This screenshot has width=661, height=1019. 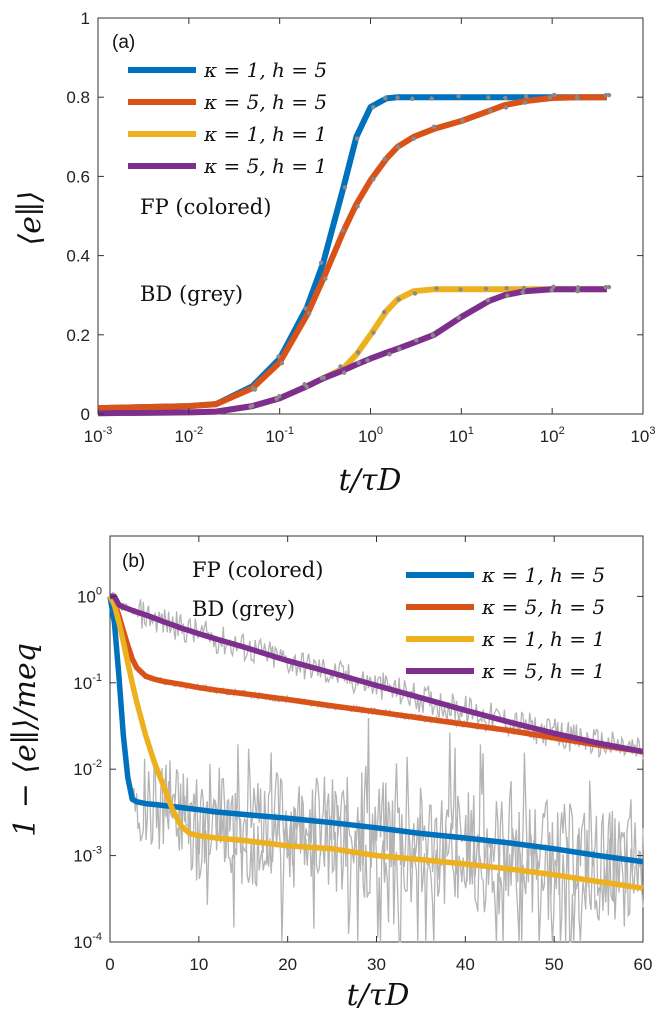 What do you see at coordinates (554, 964) in the screenshot?
I see `xtick-label-b: 50` at bounding box center [554, 964].